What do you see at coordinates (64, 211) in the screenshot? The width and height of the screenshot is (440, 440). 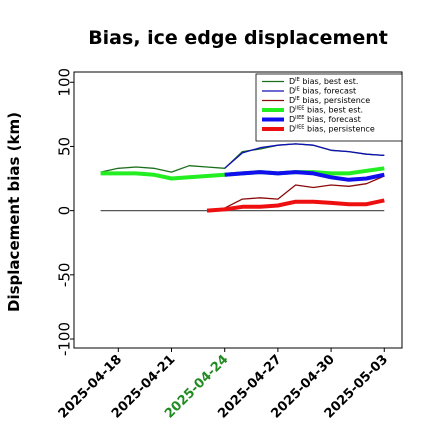 I see `y-tick-label-2: 0` at bounding box center [64, 211].